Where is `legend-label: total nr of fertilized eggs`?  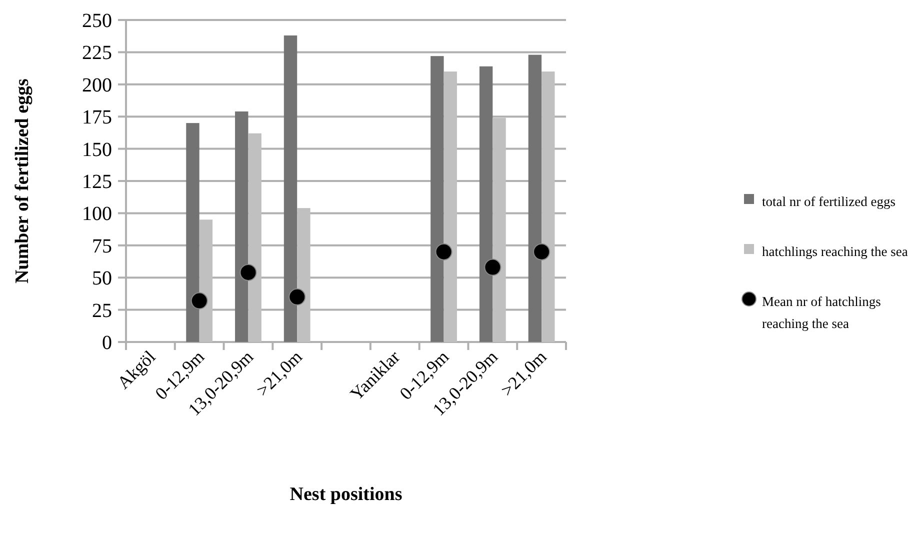 legend-label: total nr of fertilized eggs is located at coordinates (829, 201).